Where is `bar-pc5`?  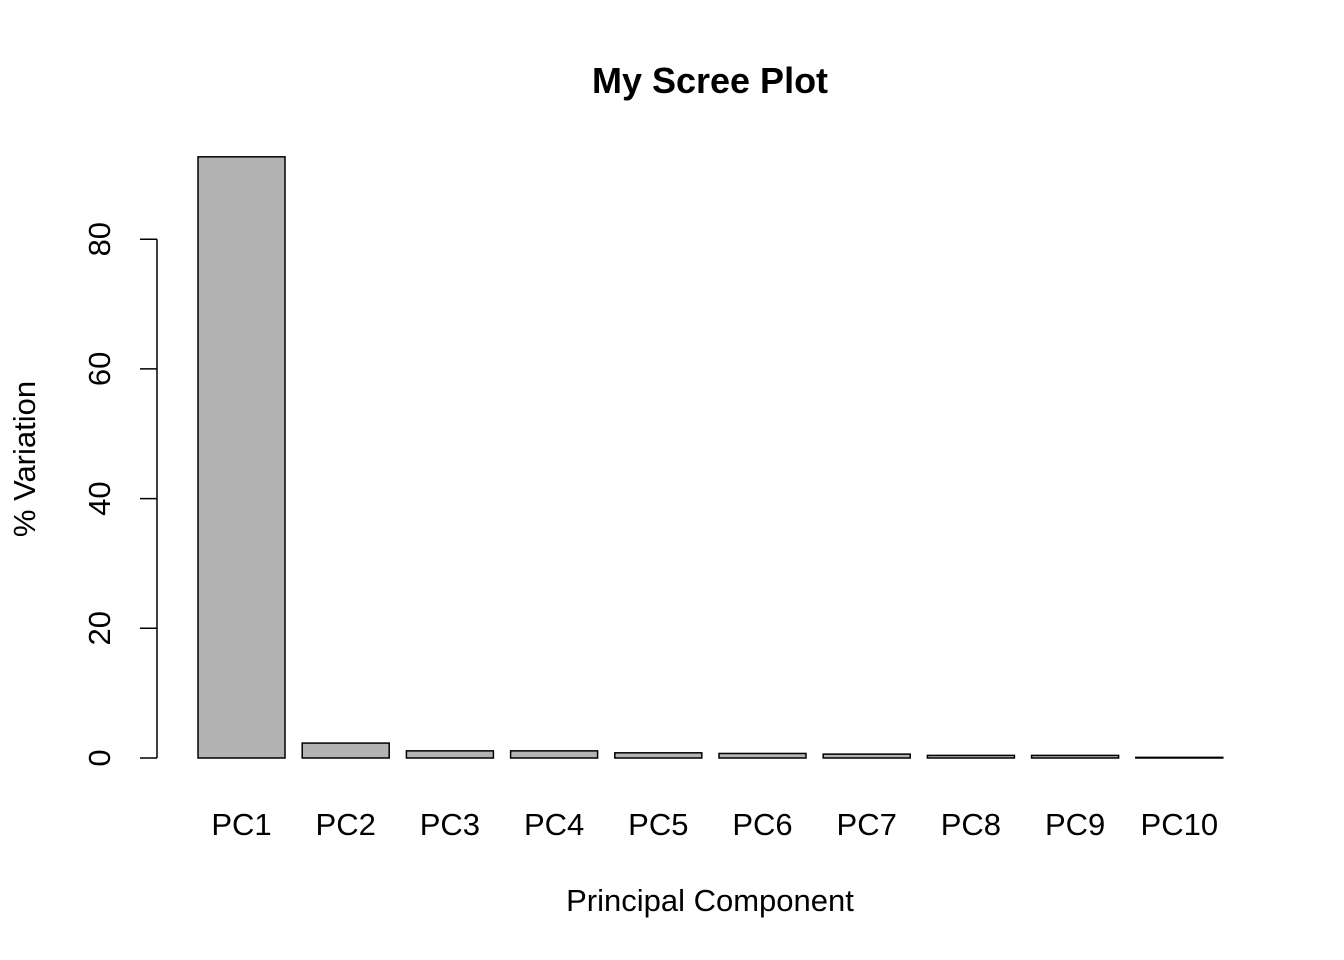
bar-pc5 is located at coordinates (658, 755).